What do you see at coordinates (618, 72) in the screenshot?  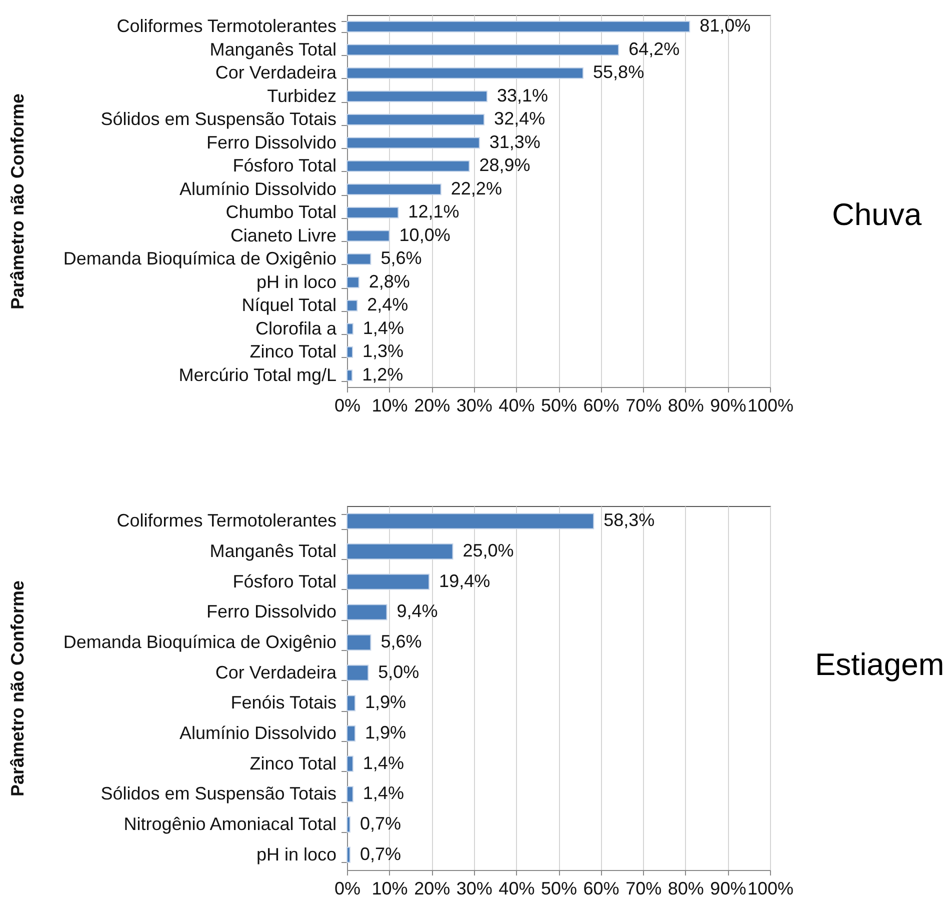 I see `data-label: 55,8%` at bounding box center [618, 72].